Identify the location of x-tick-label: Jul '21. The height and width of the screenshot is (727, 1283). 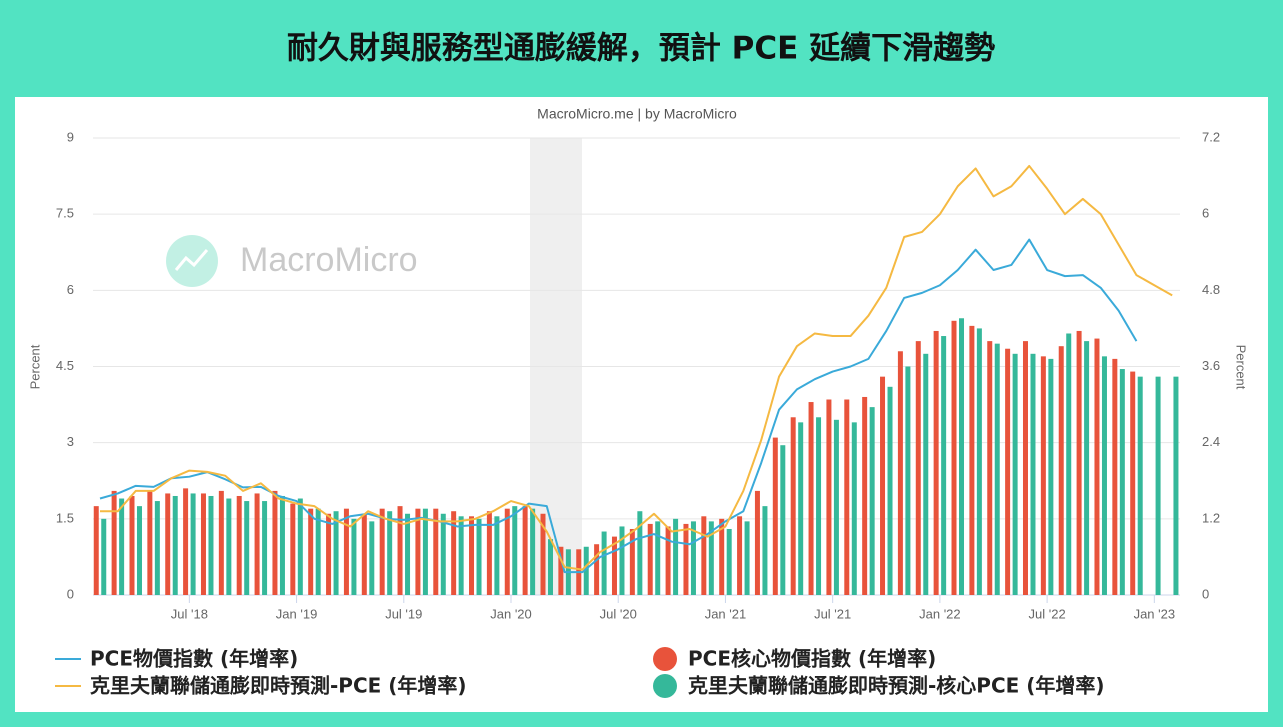
(832, 613).